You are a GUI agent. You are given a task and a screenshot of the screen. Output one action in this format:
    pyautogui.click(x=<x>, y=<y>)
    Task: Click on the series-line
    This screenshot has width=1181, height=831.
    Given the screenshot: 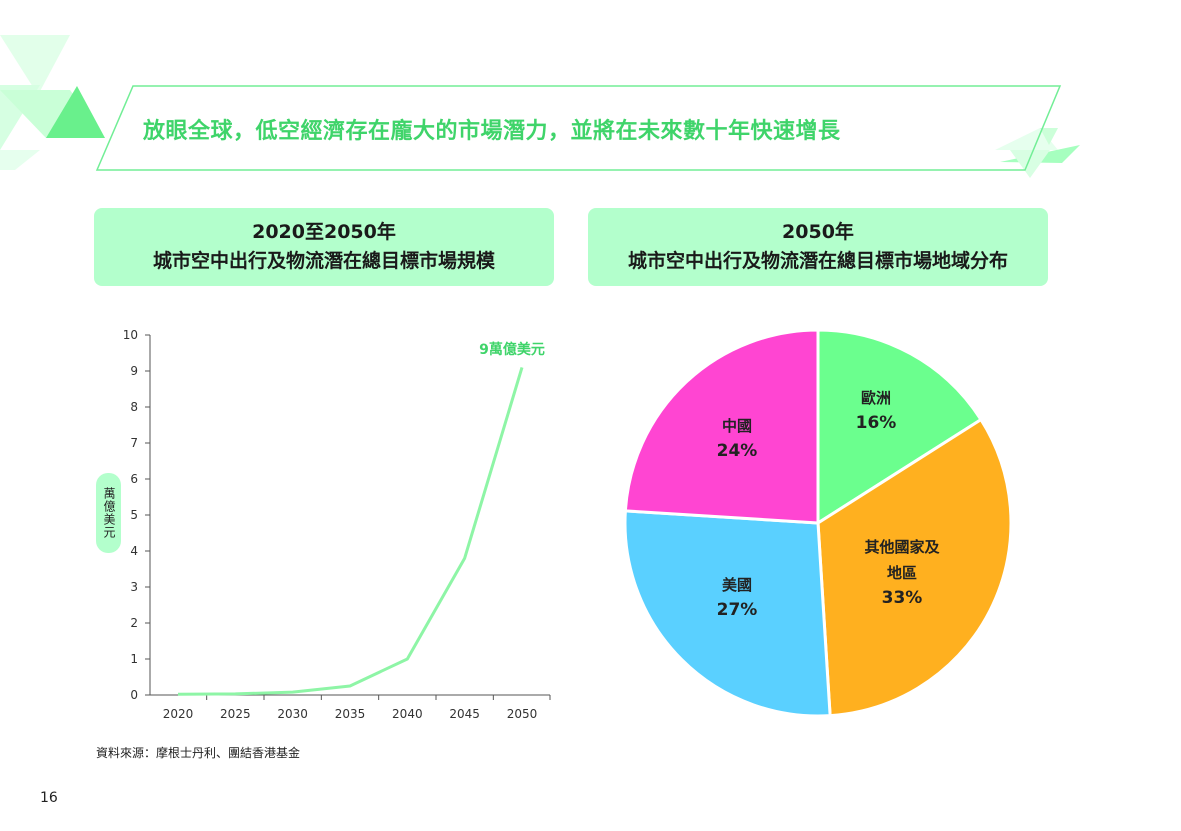 What is the action you would take?
    pyautogui.click(x=350, y=531)
    